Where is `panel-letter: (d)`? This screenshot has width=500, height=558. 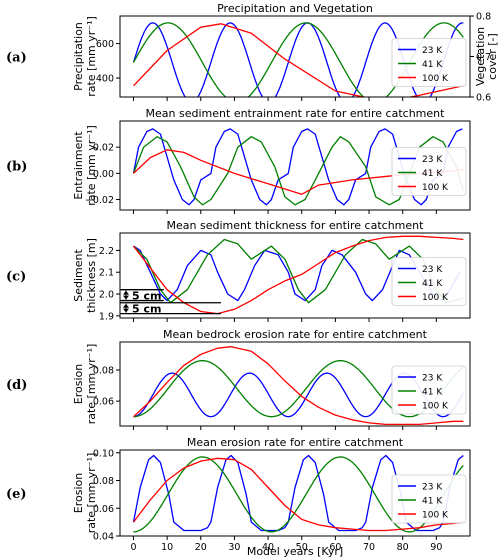 panel-letter: (d) is located at coordinates (16, 385).